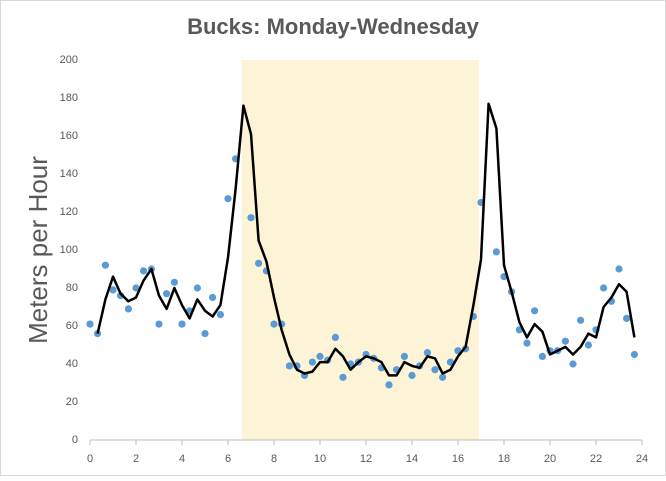  What do you see at coordinates (136, 459) in the screenshot?
I see `x-tick-label: 2` at bounding box center [136, 459].